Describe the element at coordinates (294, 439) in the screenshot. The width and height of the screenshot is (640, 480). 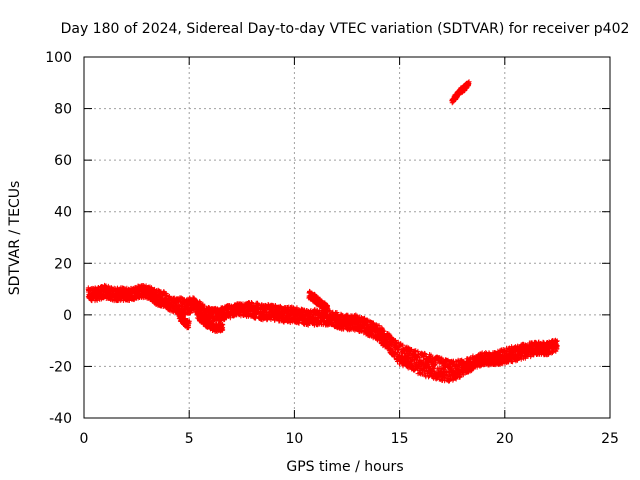
I see `x-tick-label: 10` at that location.